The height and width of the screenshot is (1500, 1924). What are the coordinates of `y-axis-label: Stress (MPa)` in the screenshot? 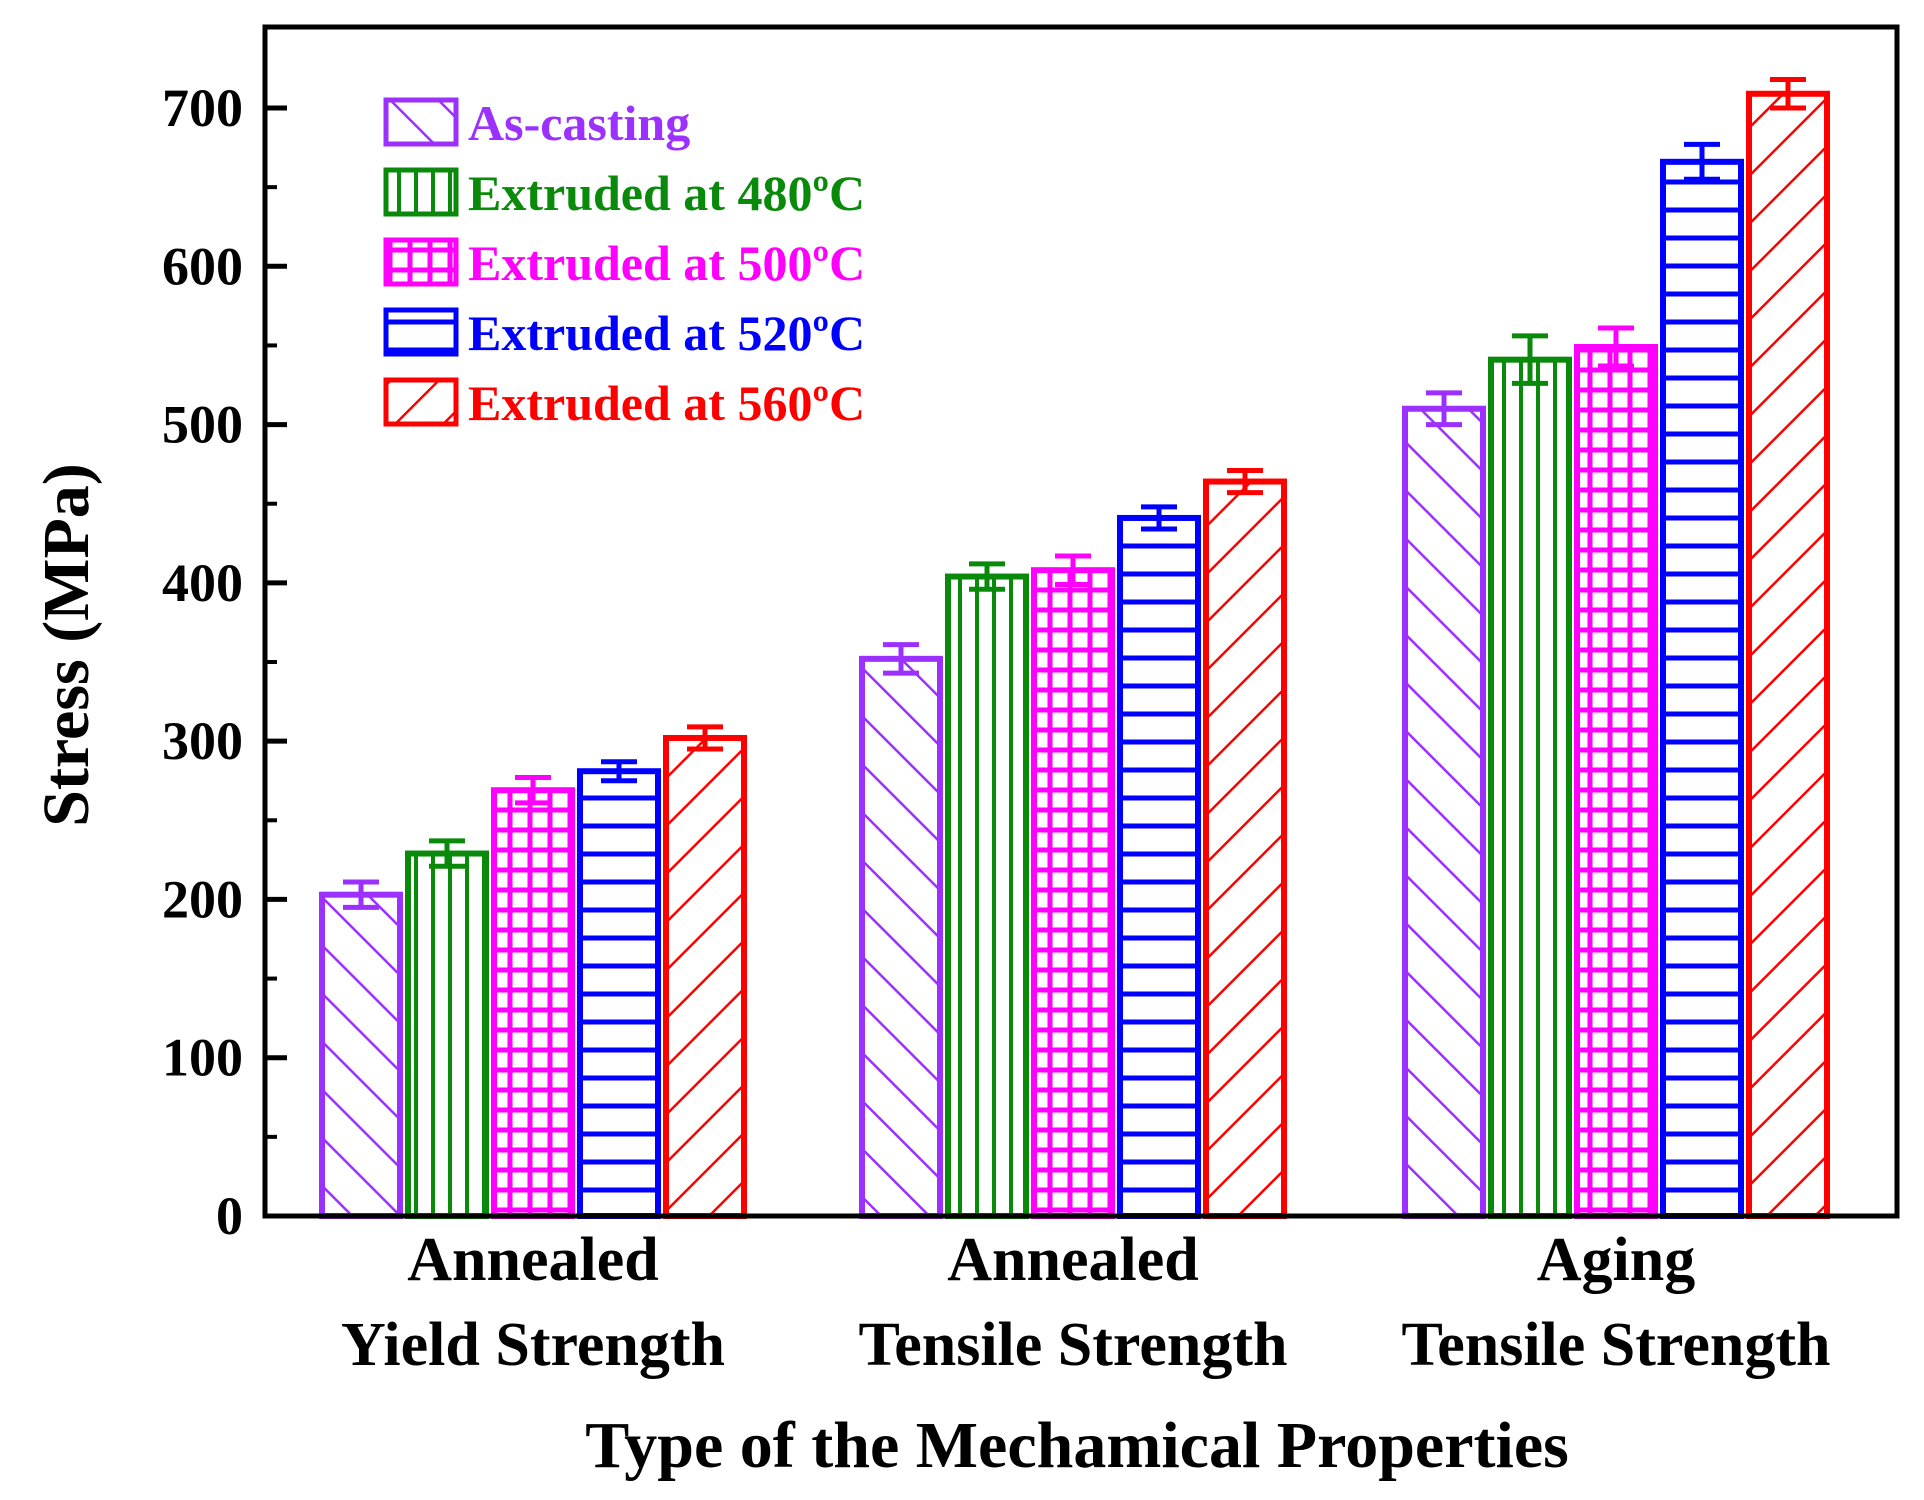 It's located at (66, 645).